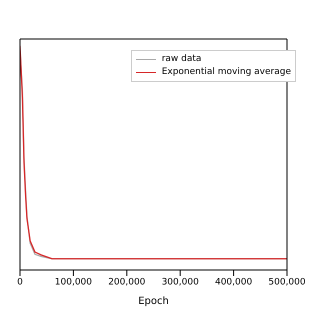  Describe the element at coordinates (233, 282) in the screenshot. I see `x-tick-label: 400,000` at that location.